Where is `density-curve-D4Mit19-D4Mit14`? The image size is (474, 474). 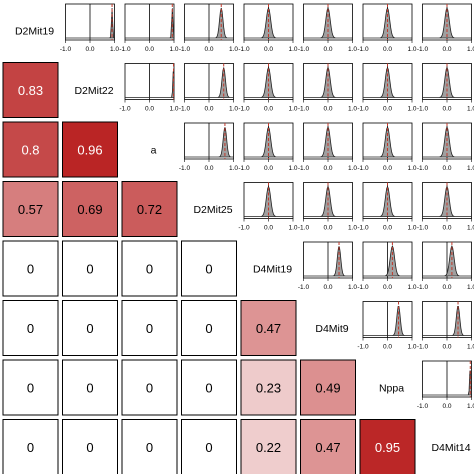
density-curve-D4Mit19-D4Mit14 is located at coordinates (447, 260).